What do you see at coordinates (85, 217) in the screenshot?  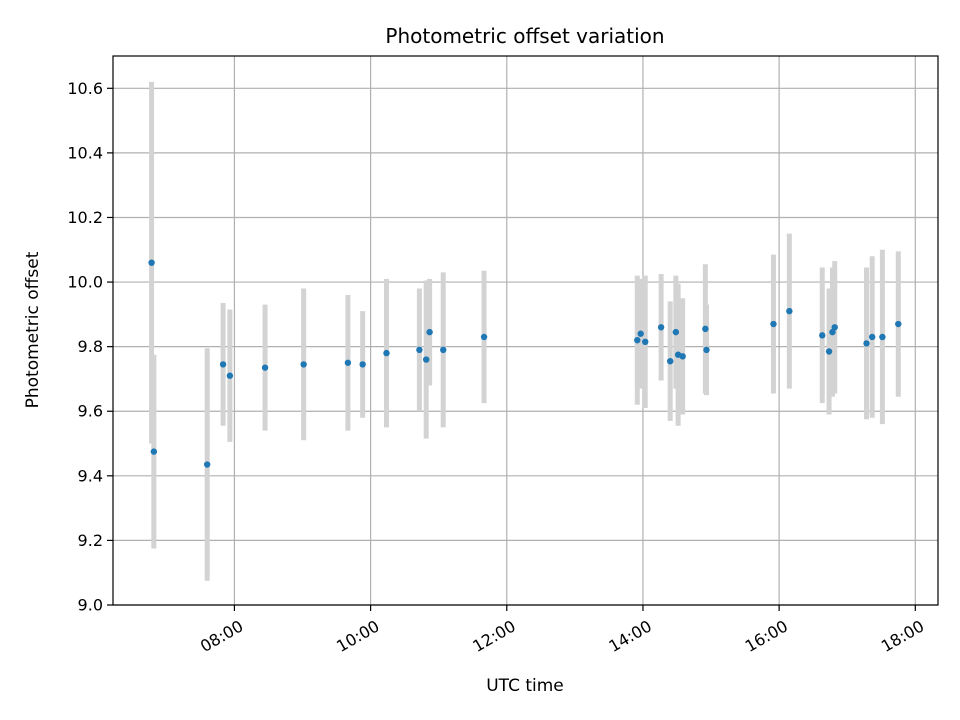 I see `y-tick-label: 10.2` at bounding box center [85, 217].